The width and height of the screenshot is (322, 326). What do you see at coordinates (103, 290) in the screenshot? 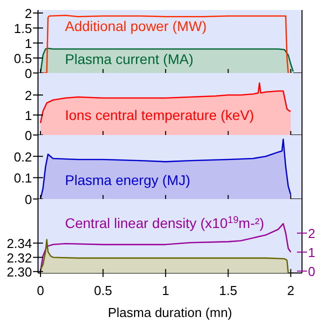
I see `x-tick-label: 0.5` at bounding box center [103, 290].